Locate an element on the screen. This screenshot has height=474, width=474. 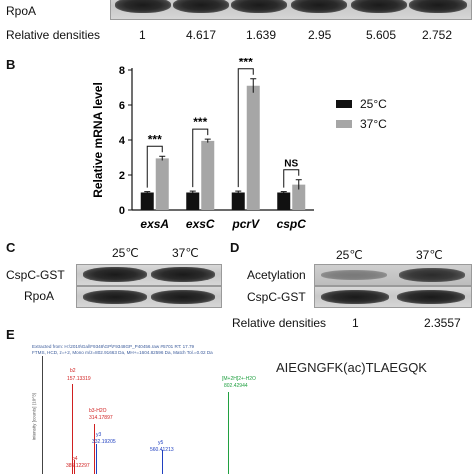
category-label-cspC: cspC is located at coordinates (292, 224).